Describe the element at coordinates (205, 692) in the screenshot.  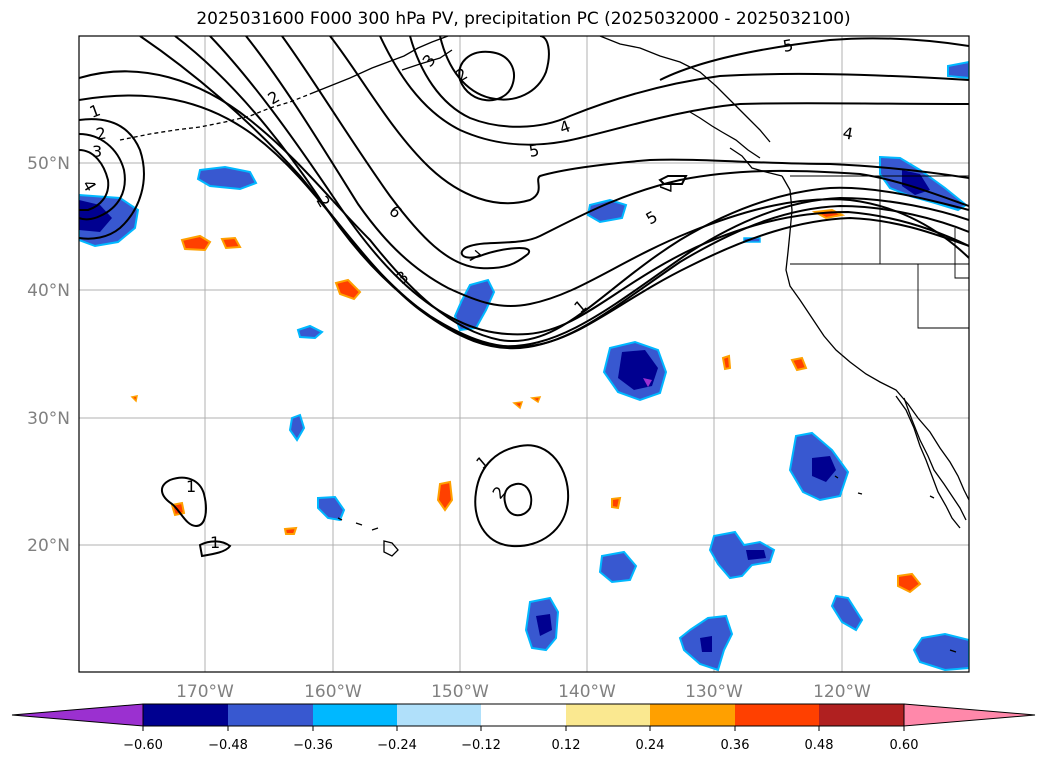
I see `lon-label: 170°W` at that location.